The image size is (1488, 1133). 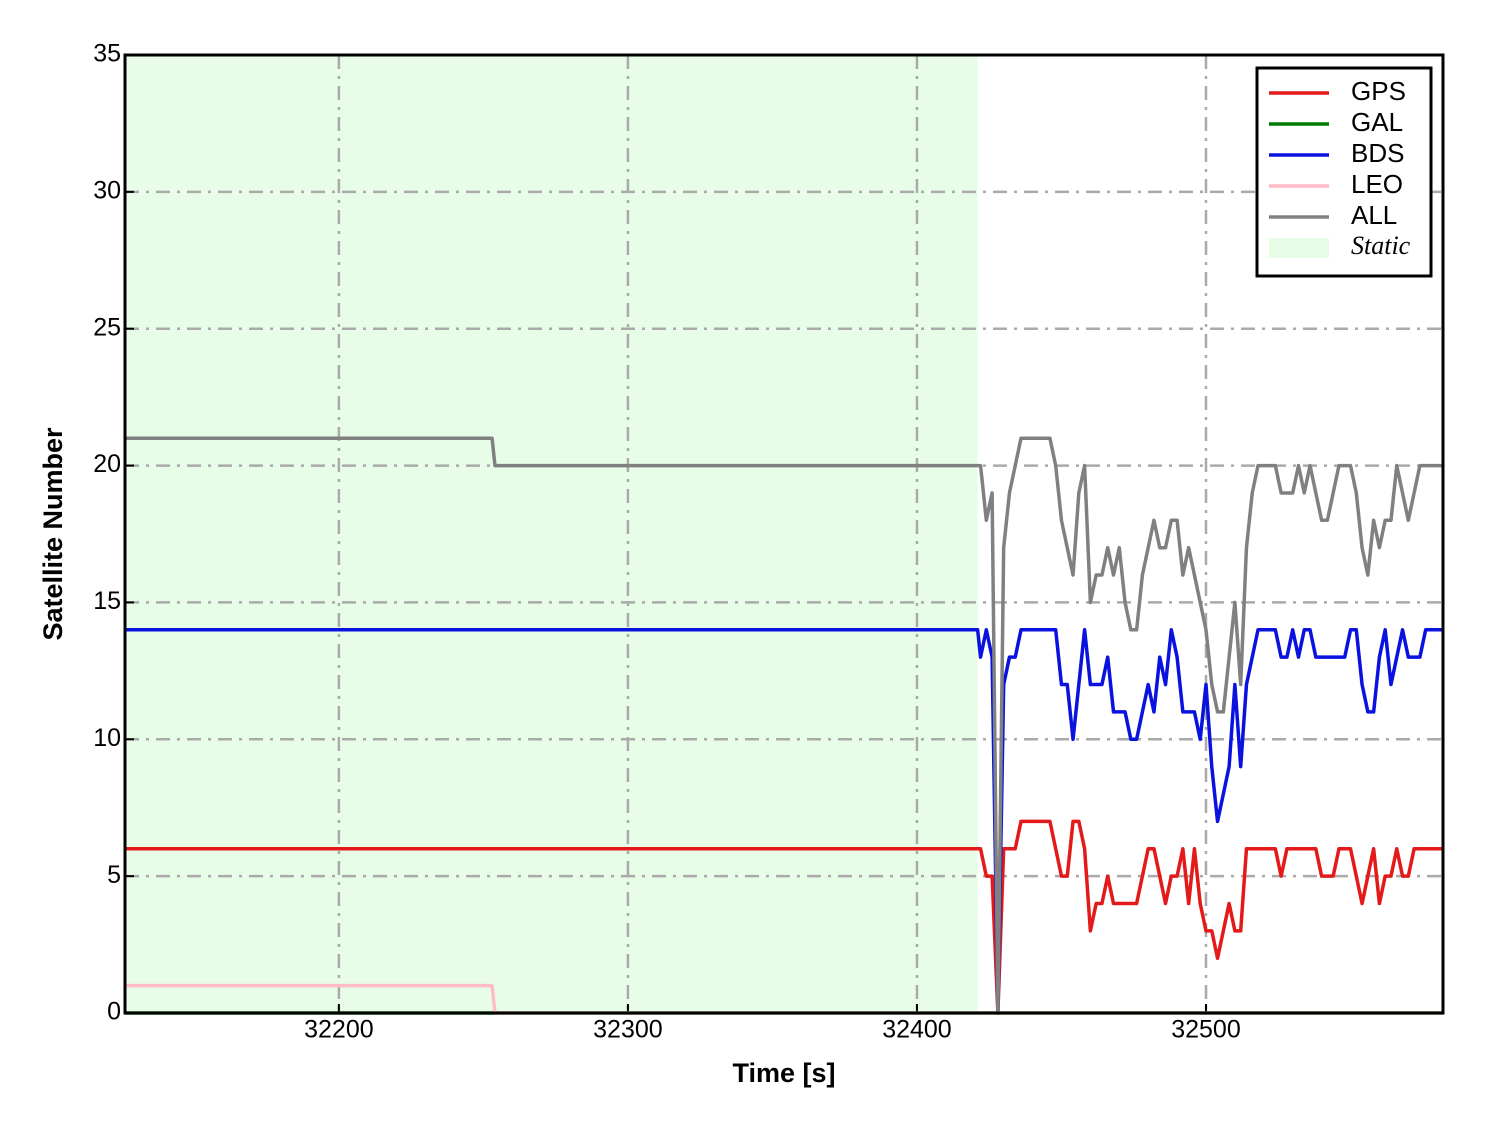 I want to click on x-tick-label: 32400, so click(x=917, y=1030).